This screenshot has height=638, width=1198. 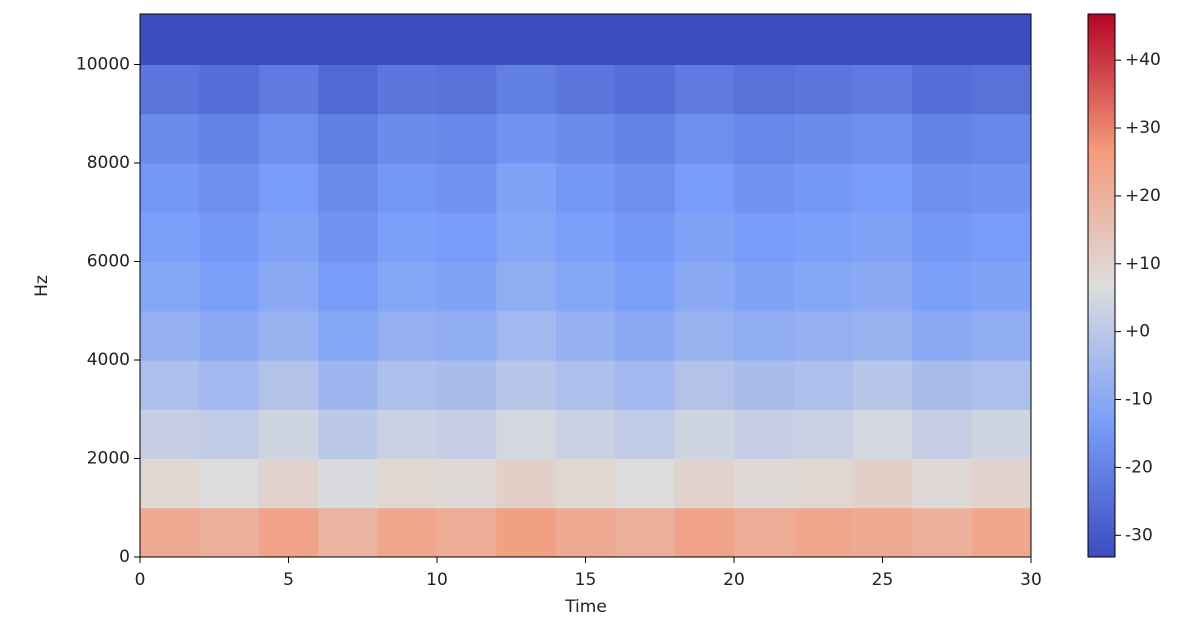 What do you see at coordinates (1137, 332) in the screenshot?
I see `colorbar-tick-label: +0` at bounding box center [1137, 332].